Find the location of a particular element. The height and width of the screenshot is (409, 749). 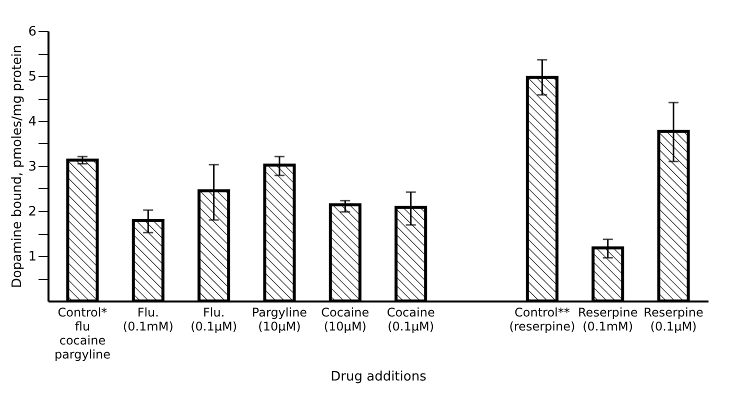

y-tick-label: 5 is located at coordinates (32, 77).